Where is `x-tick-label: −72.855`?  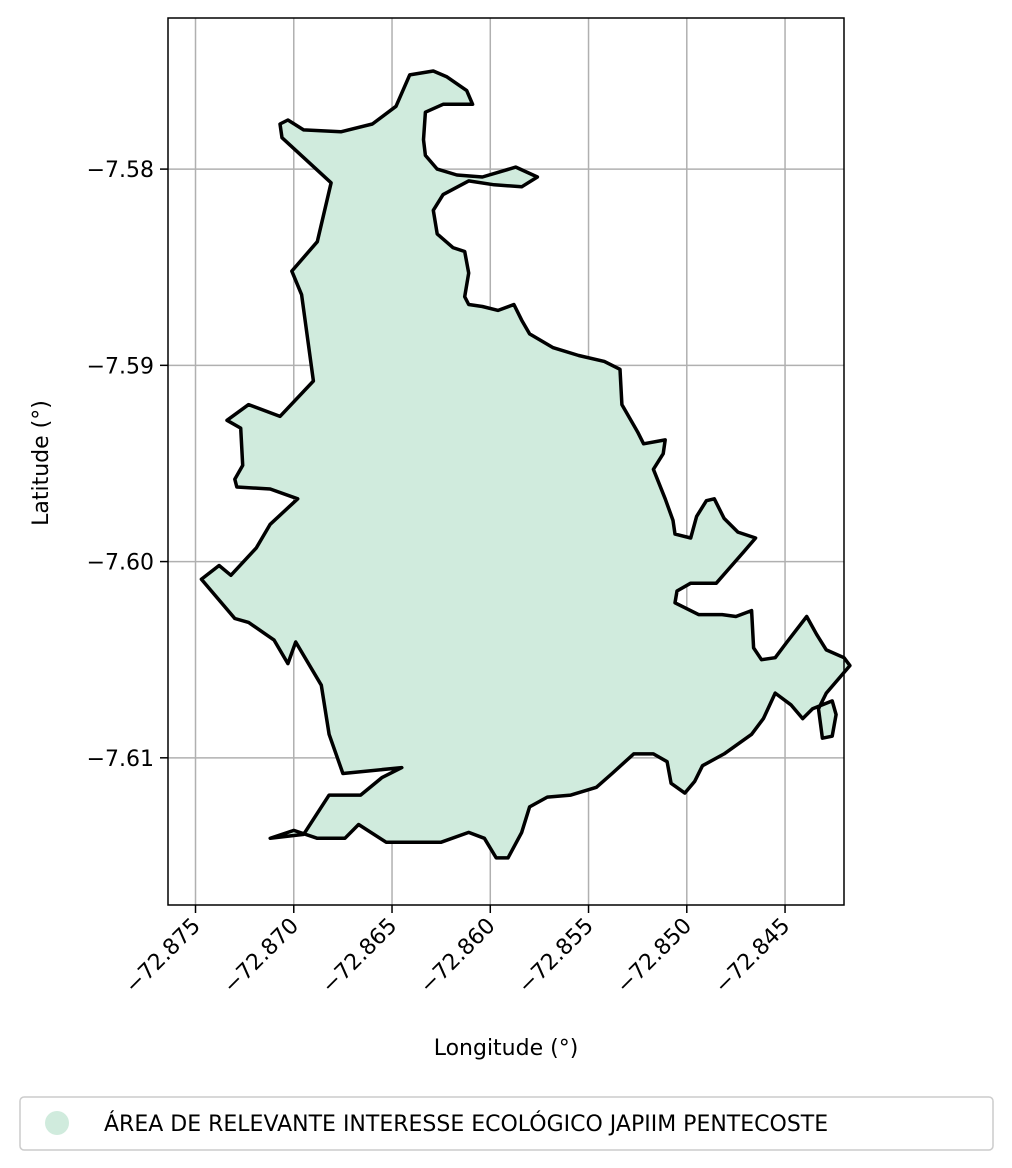
x-tick-label: −72.855 is located at coordinates (556, 956).